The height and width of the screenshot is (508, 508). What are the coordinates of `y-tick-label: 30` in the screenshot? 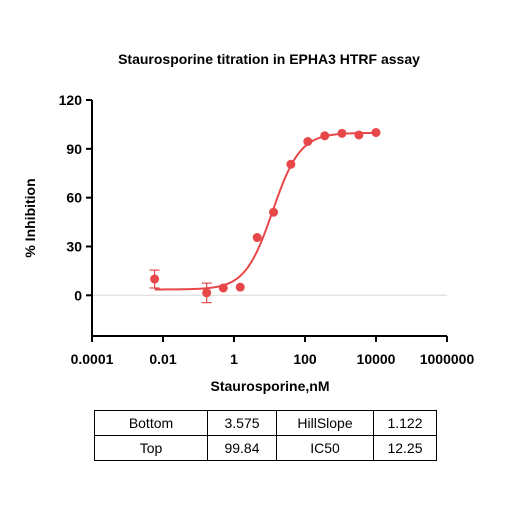 It's located at (74, 246).